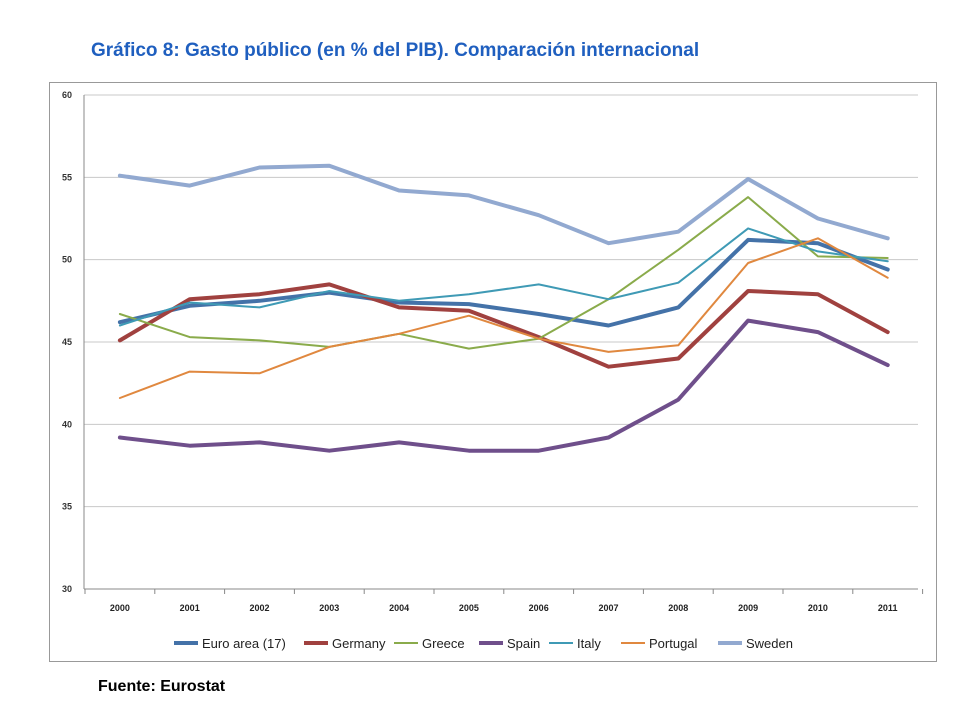  What do you see at coordinates (748, 608) in the screenshot?
I see `x-tick-label: 2009` at bounding box center [748, 608].